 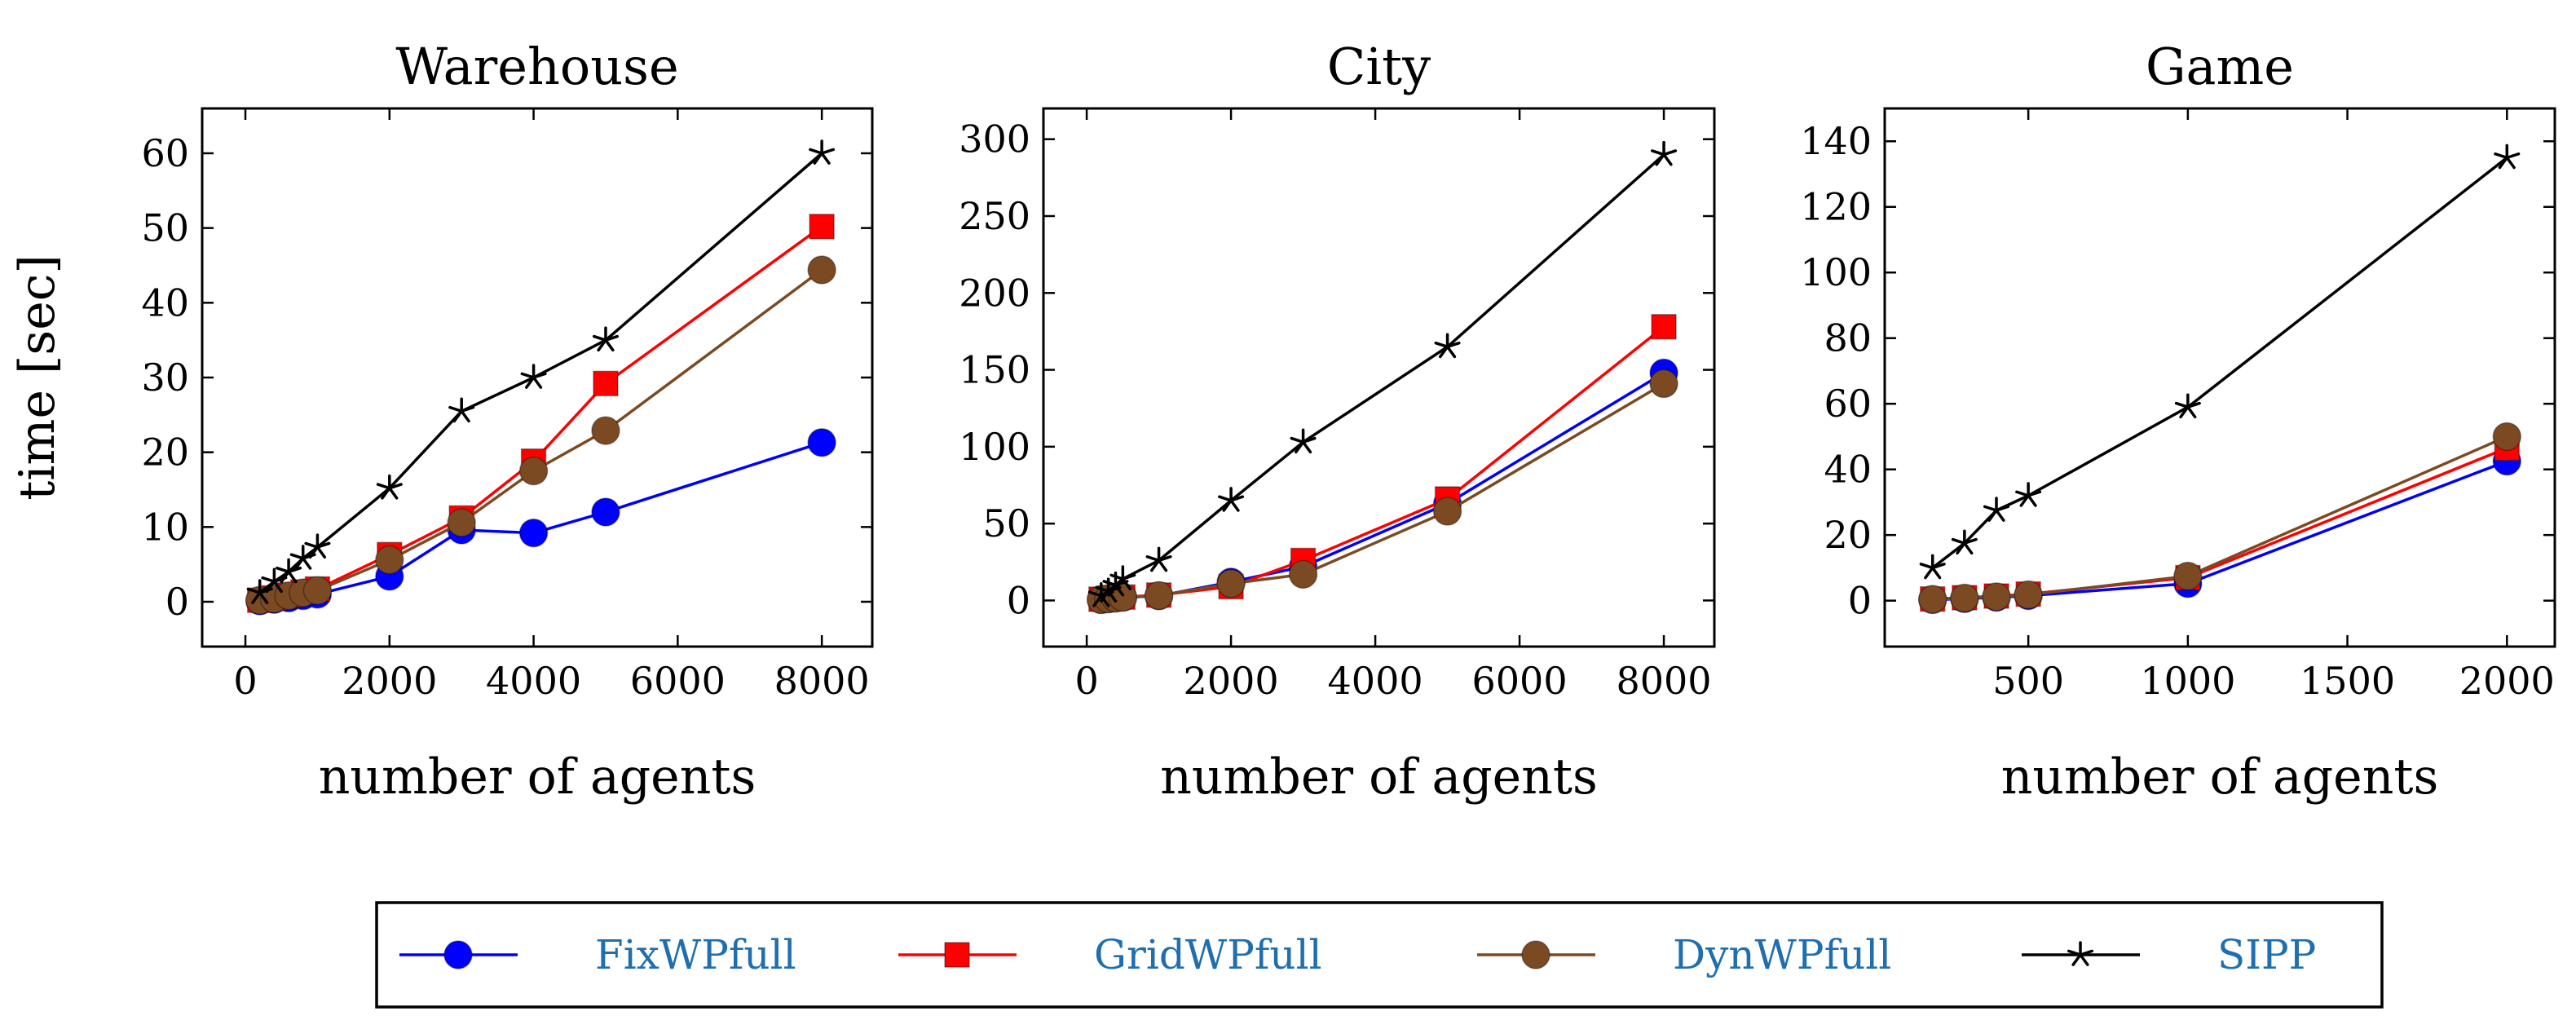 I want to click on x-axis: 500 1000 1500 2000, so click(x=2273, y=406).